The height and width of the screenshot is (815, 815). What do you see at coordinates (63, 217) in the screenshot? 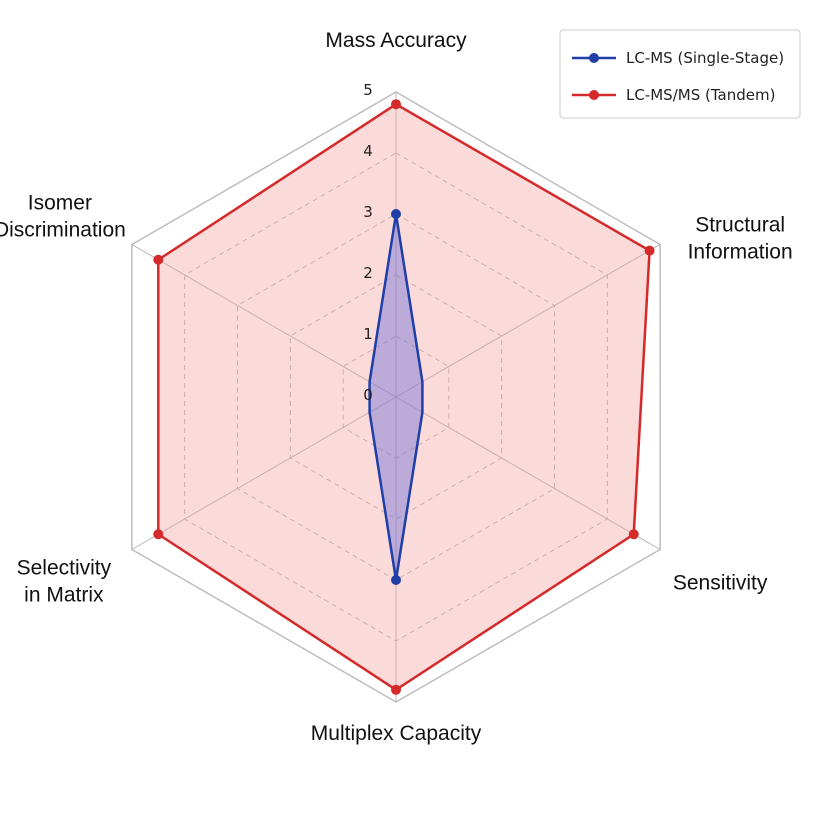
I see `axis-label-6: Isomer Discrimination` at bounding box center [63, 217].